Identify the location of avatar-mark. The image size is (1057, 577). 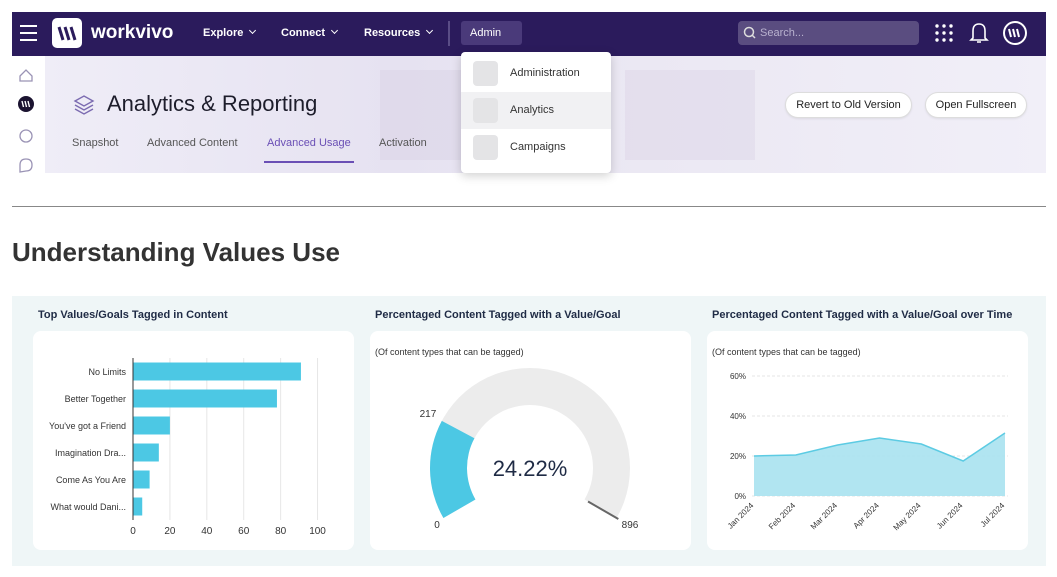
(1014, 33).